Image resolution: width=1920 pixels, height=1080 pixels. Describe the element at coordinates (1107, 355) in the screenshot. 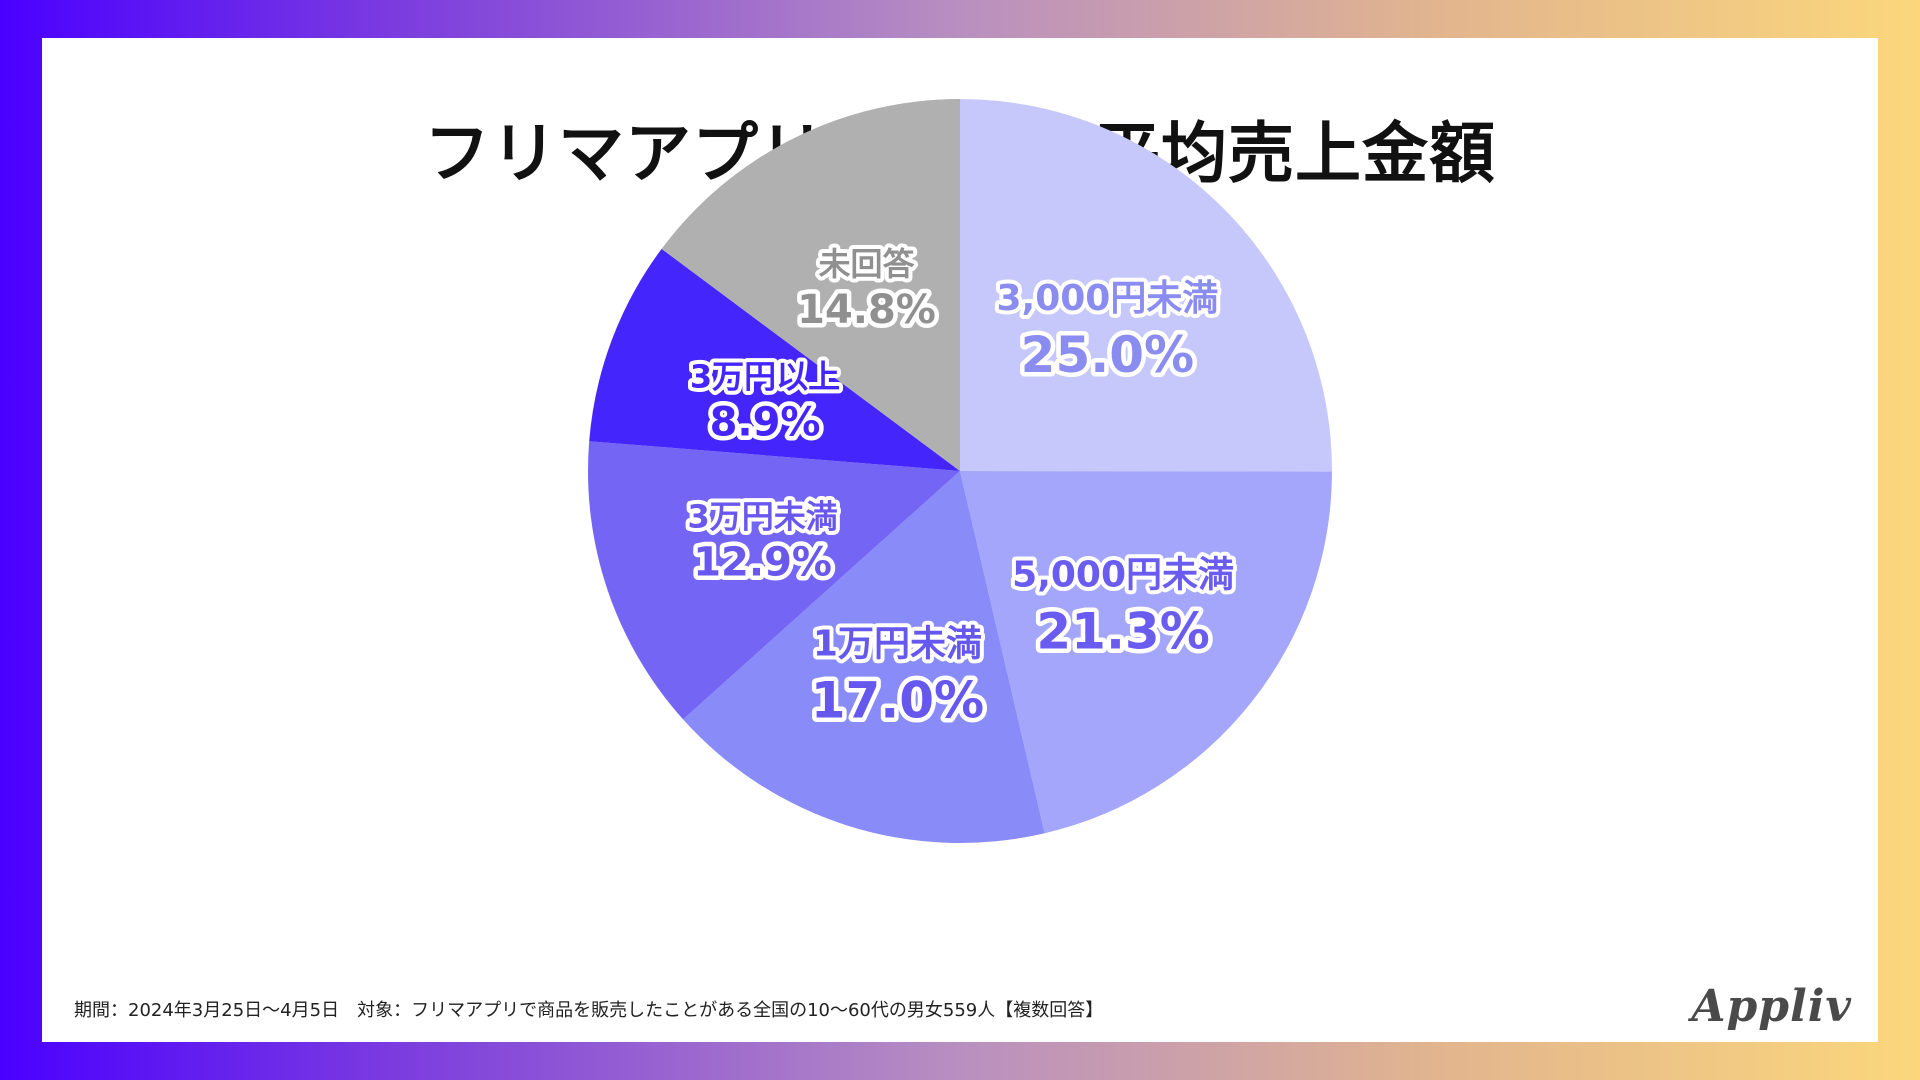

I see `slice-value-0: 25.0%` at that location.